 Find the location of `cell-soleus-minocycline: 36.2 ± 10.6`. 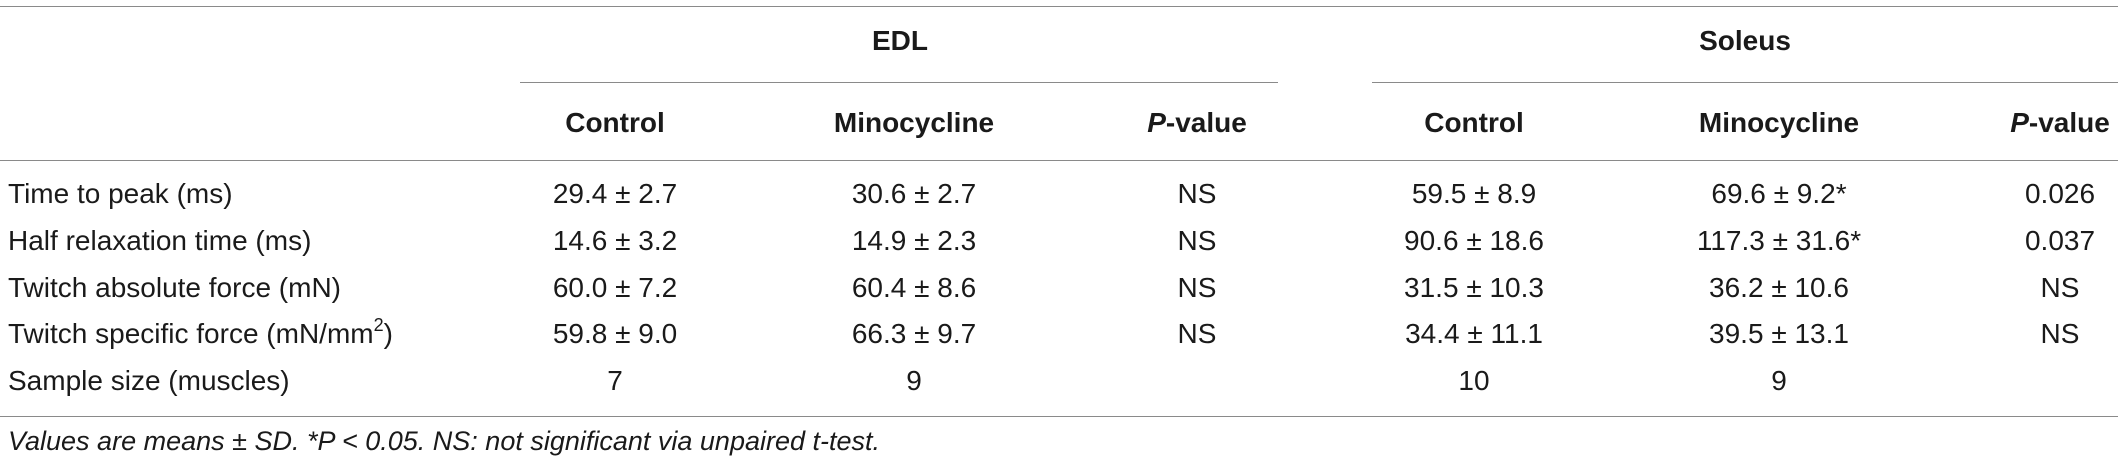

cell-soleus-minocycline: 36.2 ± 10.6 is located at coordinates (1779, 287).